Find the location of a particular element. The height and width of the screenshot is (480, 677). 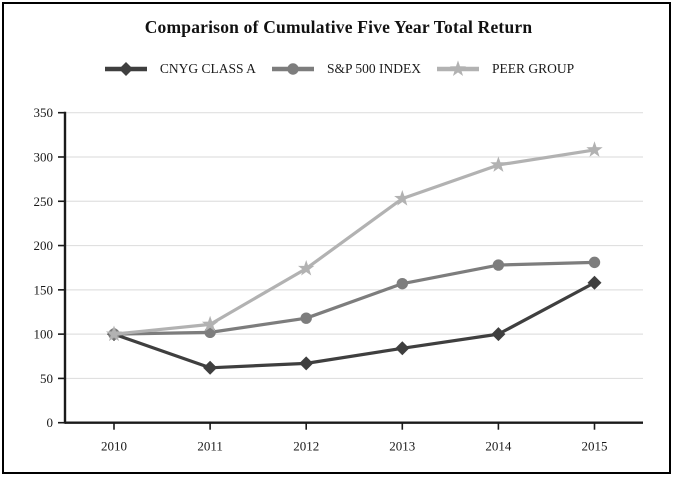

legend: CNYG CLASS A S&P 500 INDEX PEER GROUP is located at coordinates (338, 69).